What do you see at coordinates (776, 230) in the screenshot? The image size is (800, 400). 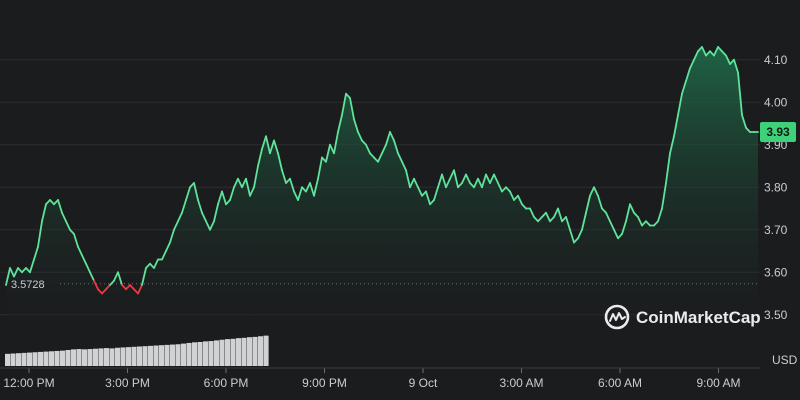 I see `y-tick-label: 3.70` at bounding box center [776, 230].